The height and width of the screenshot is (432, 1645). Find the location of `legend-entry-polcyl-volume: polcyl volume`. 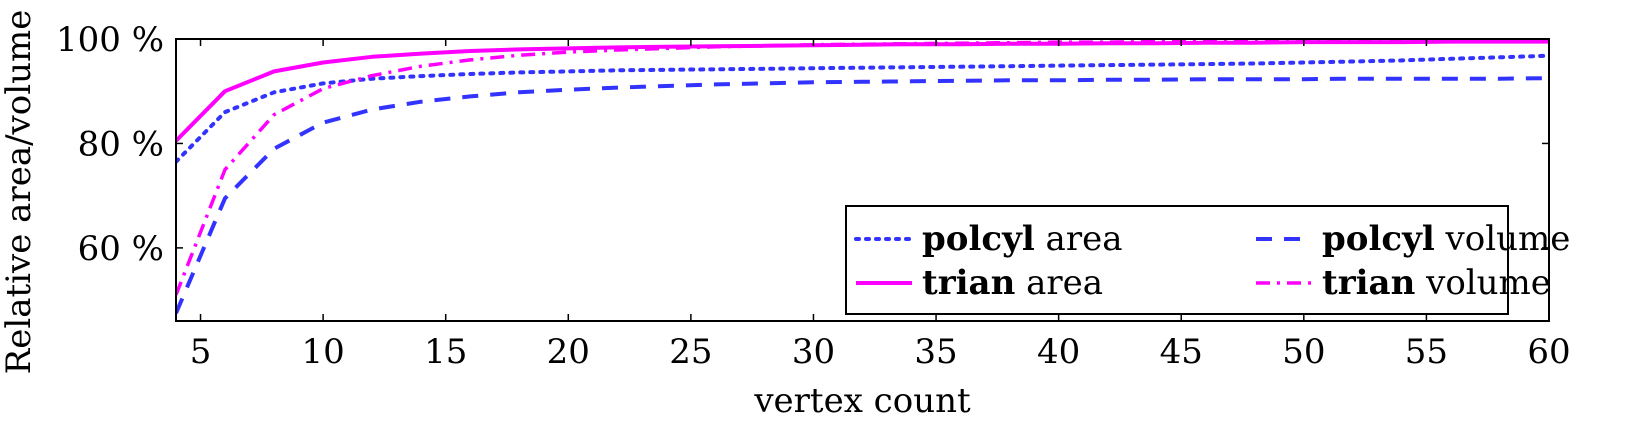

legend-entry-polcyl-volume: polcyl volume is located at coordinates (1413, 239).